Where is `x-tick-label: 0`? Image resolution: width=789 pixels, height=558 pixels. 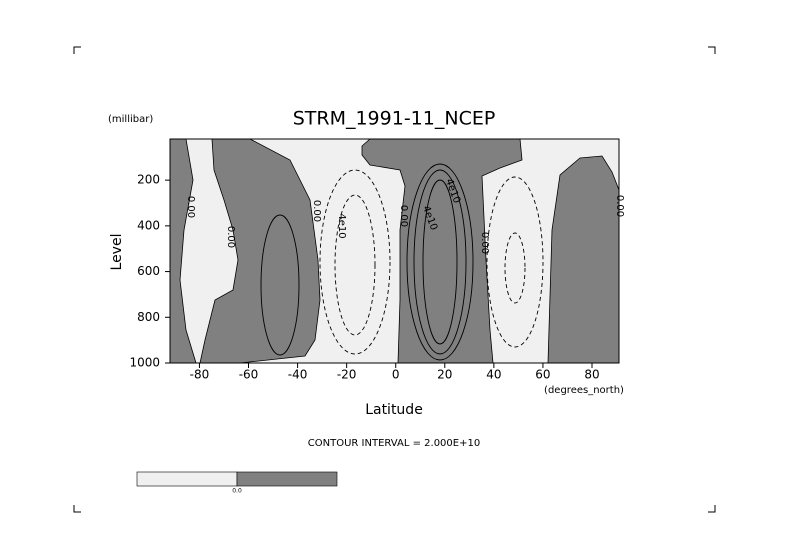 x-tick-label: 0 is located at coordinates (396, 375).